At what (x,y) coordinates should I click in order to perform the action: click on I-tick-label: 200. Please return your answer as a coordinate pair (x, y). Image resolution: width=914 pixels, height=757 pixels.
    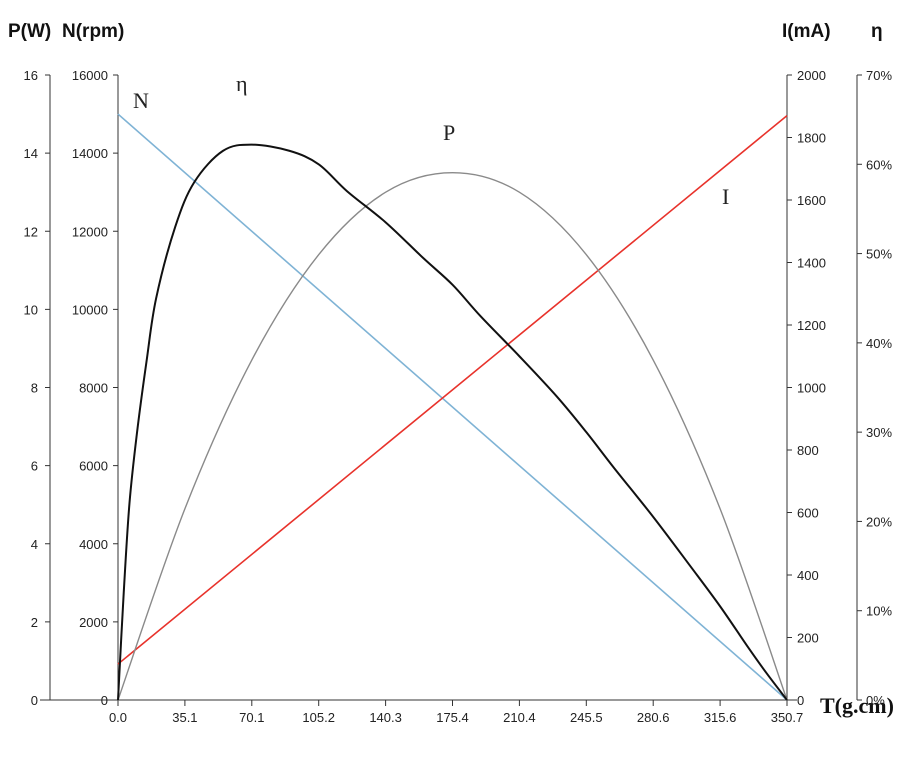
    Looking at the image, I should click on (808, 638).